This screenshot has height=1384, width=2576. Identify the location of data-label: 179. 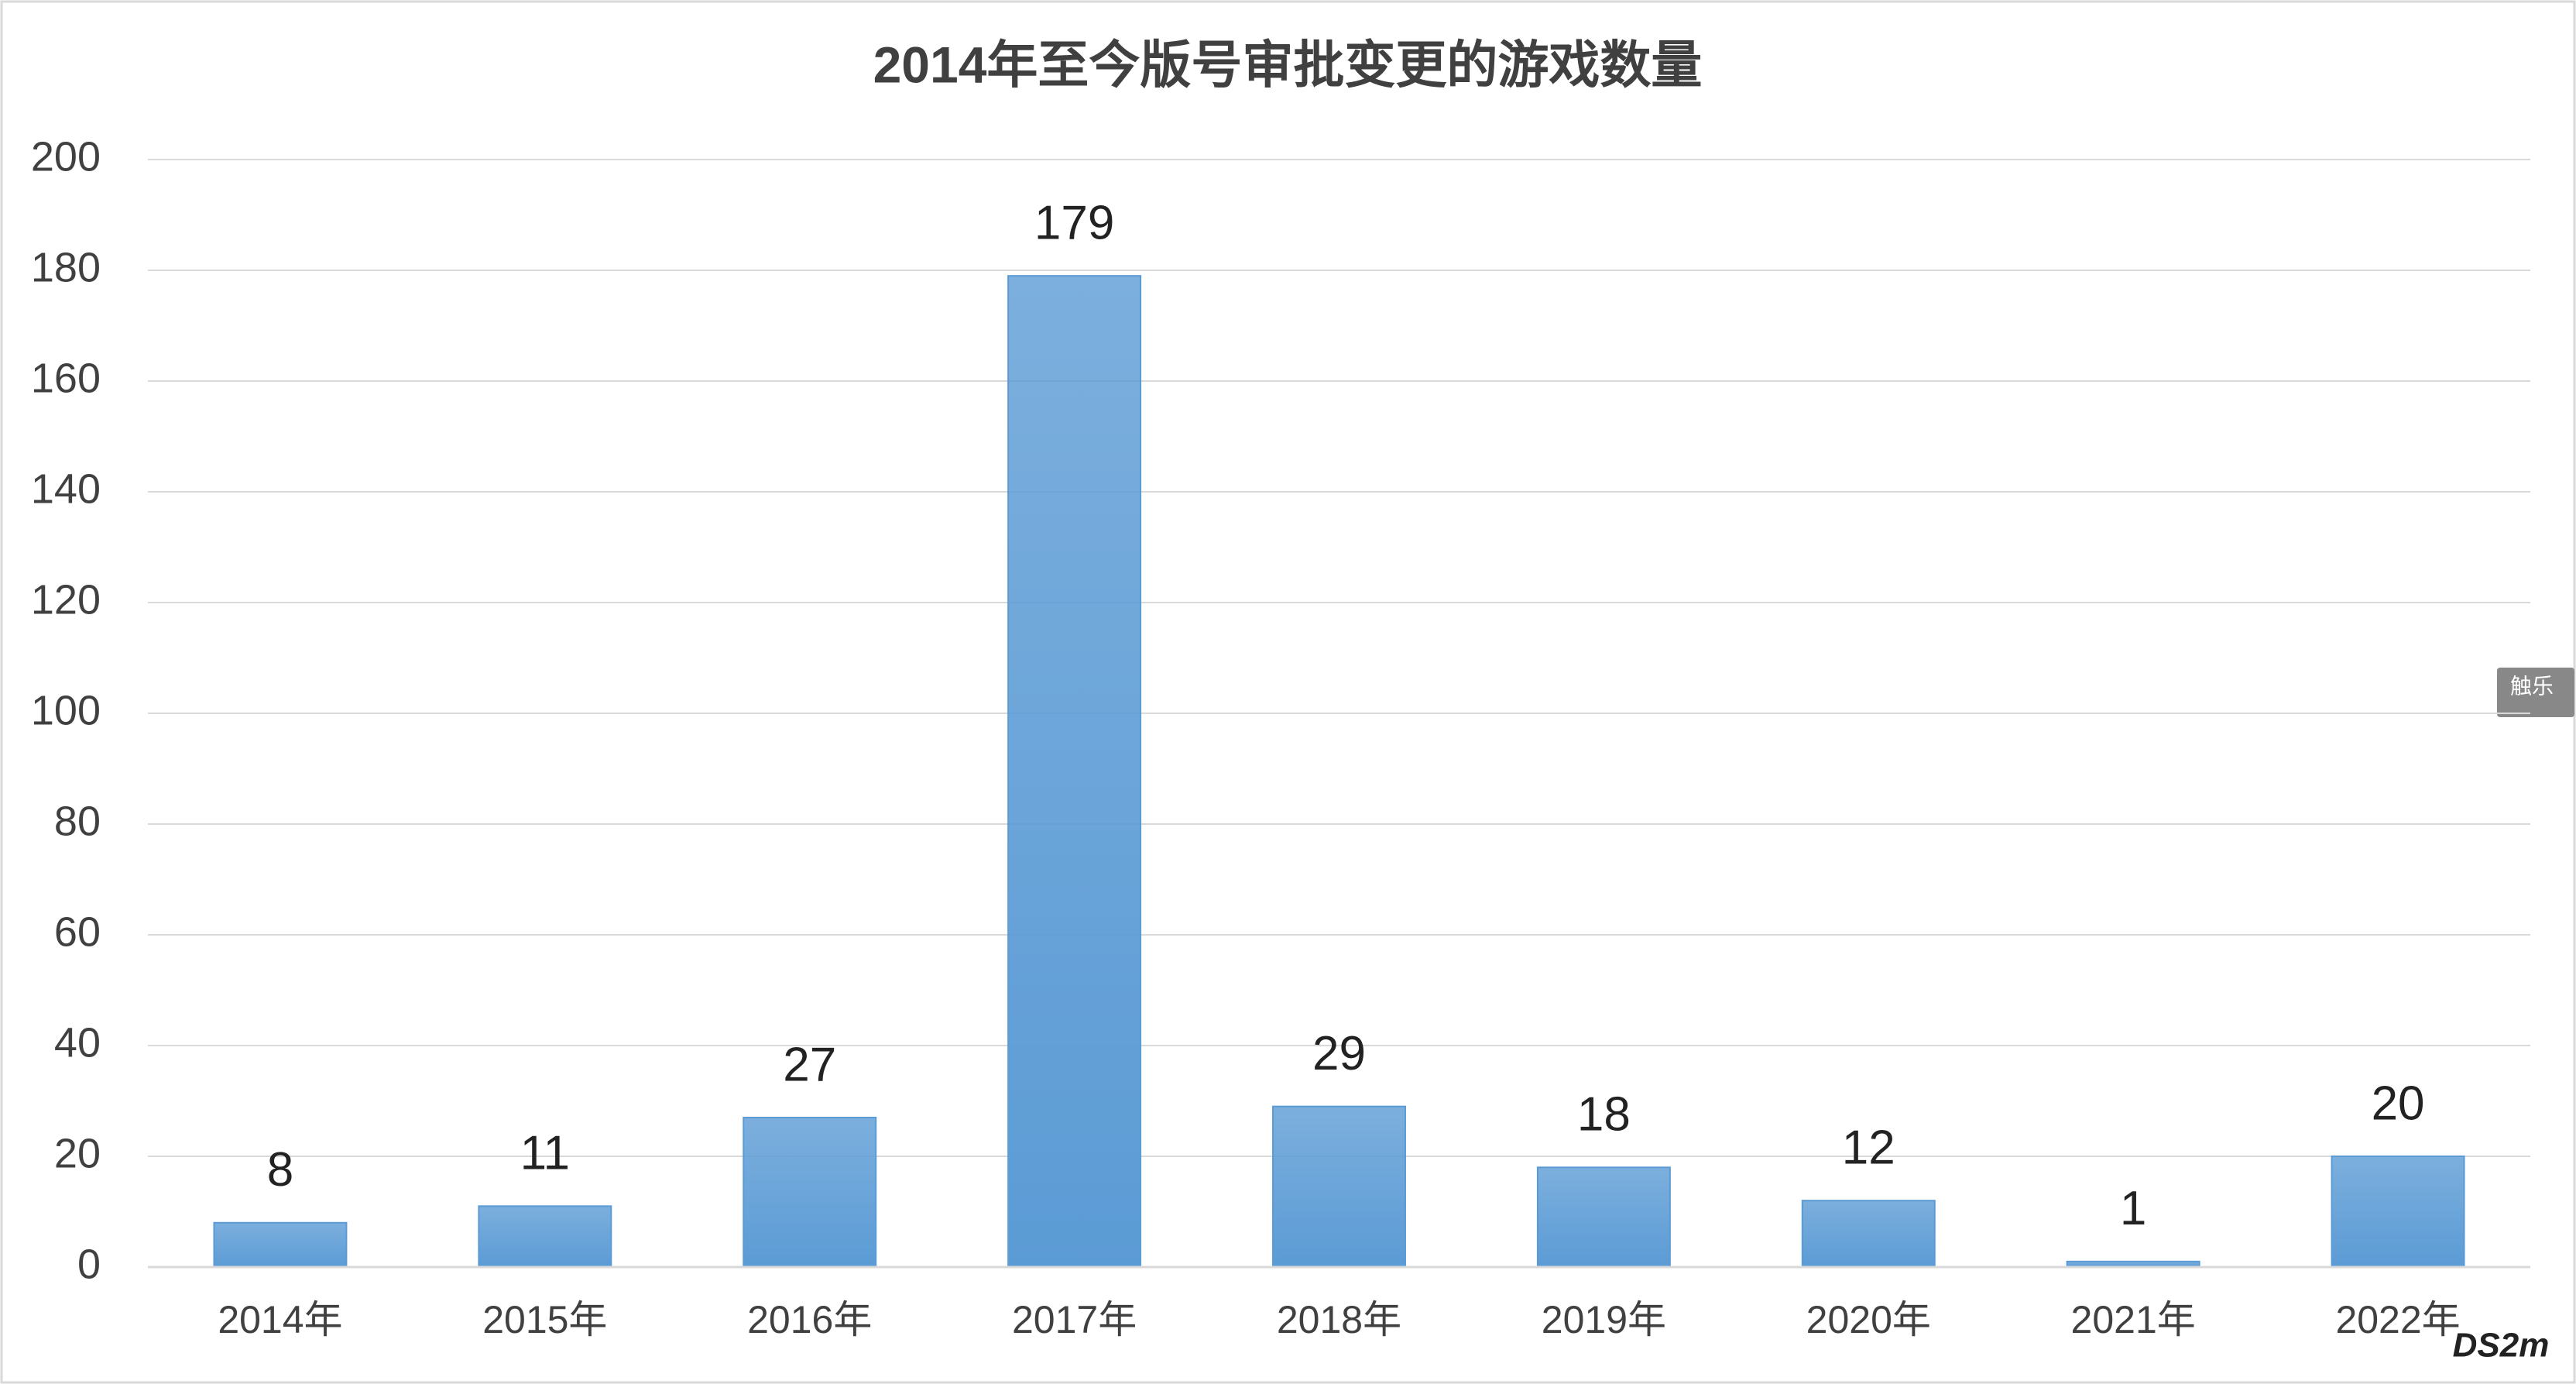
(1074, 223).